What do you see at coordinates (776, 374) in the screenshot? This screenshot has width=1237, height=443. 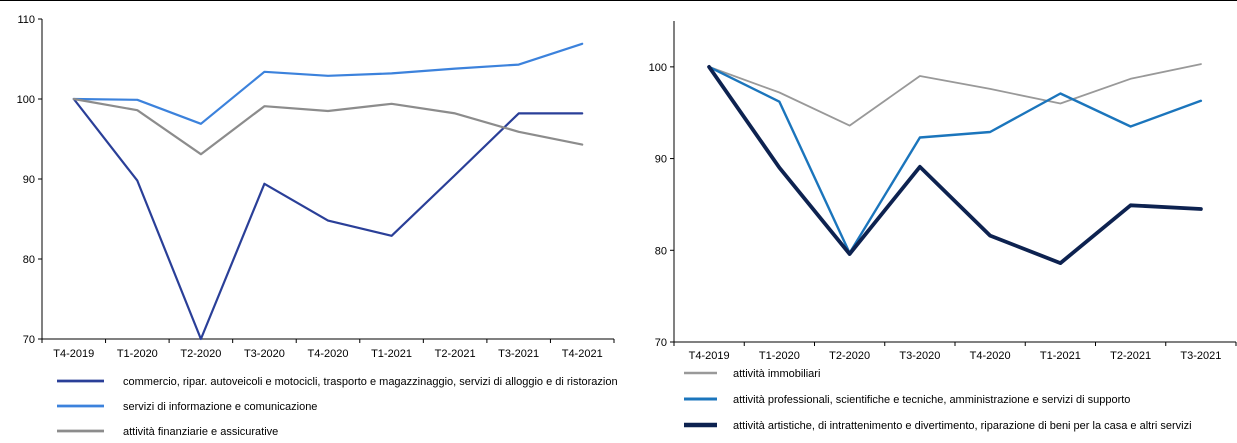 I see `legend-label-1: attività immobiliari` at bounding box center [776, 374].